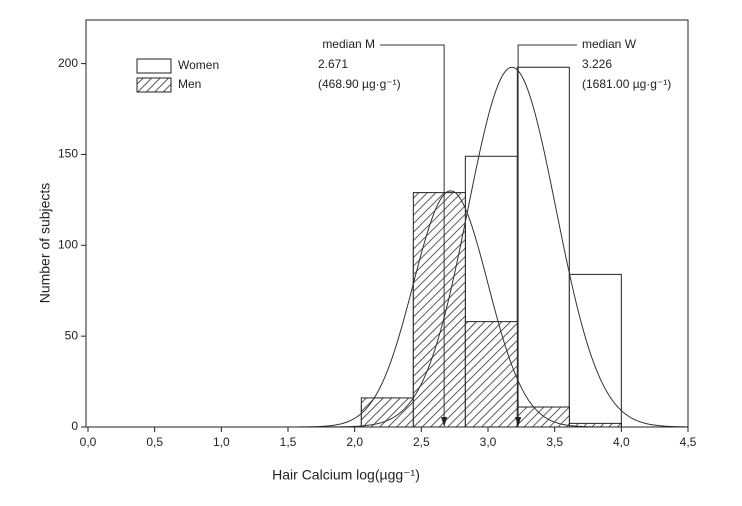 The width and height of the screenshot is (742, 506). I want to click on x-tick-label: 1,5, so click(288, 442).